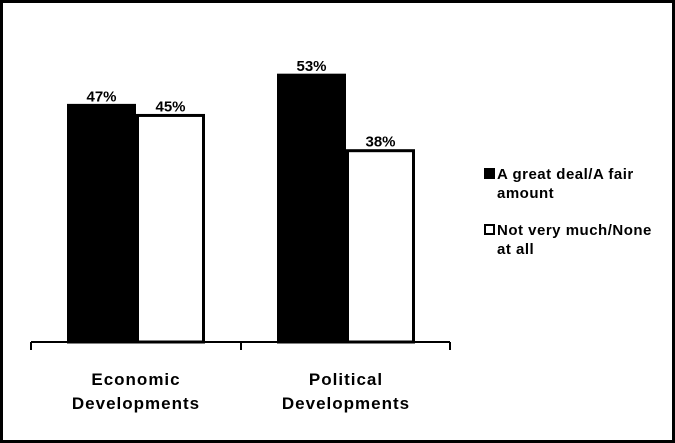 Image resolution: width=675 pixels, height=443 pixels. Describe the element at coordinates (135, 379) in the screenshot. I see `category-label: Economic` at that location.